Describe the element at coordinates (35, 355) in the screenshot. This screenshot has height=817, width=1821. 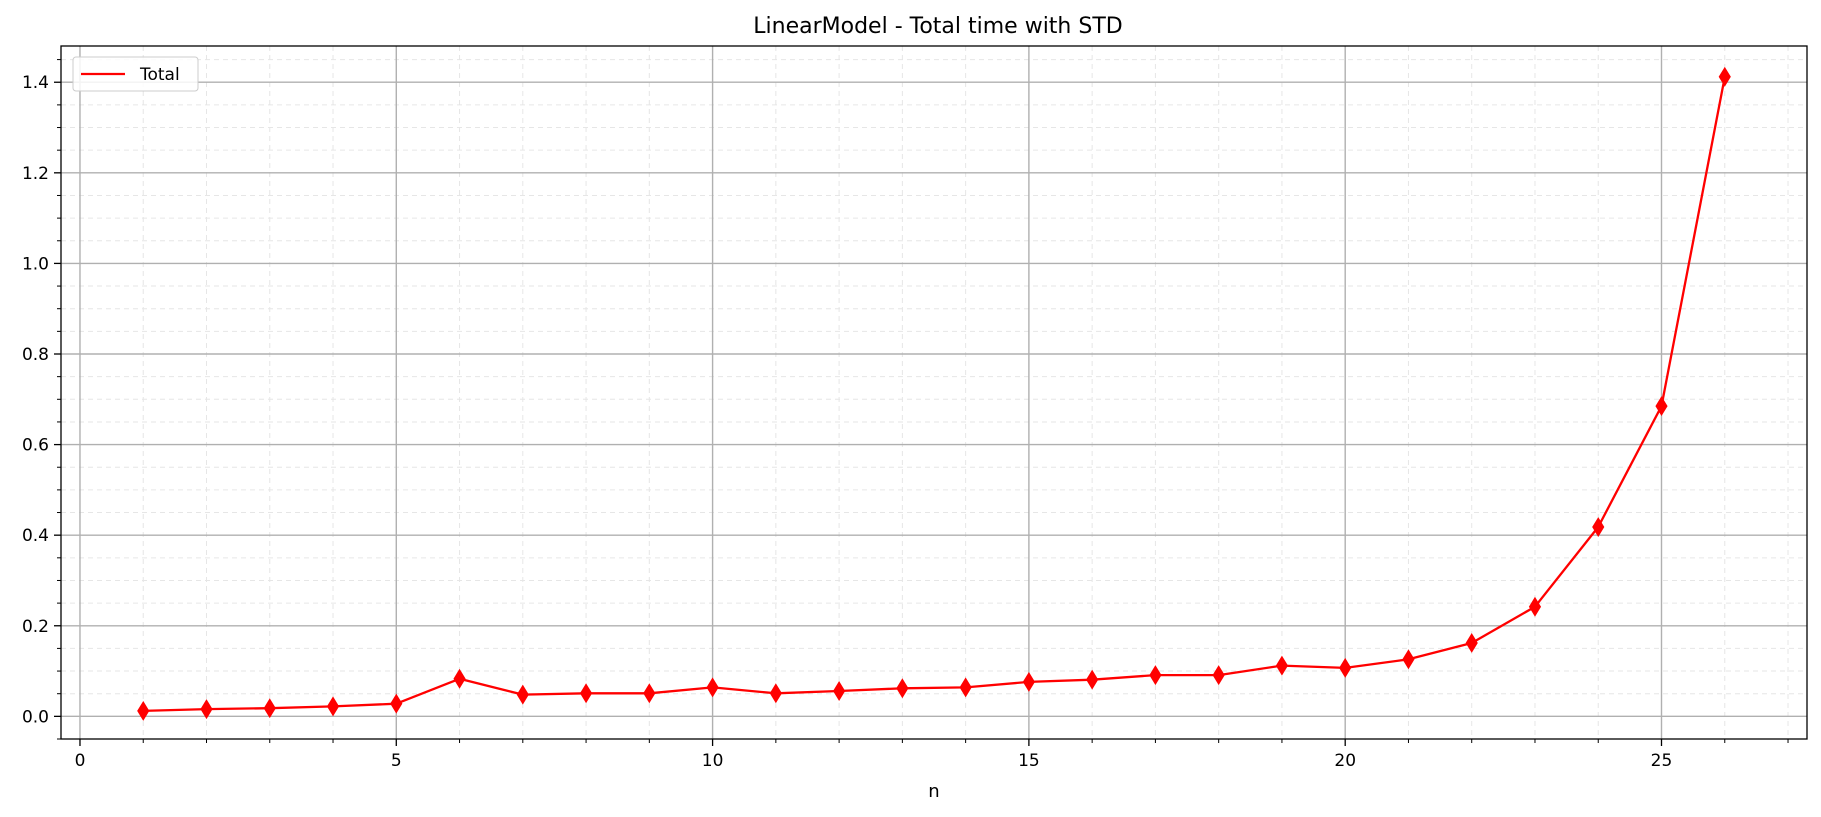
I see `y-tick-label: 0.8` at that location.